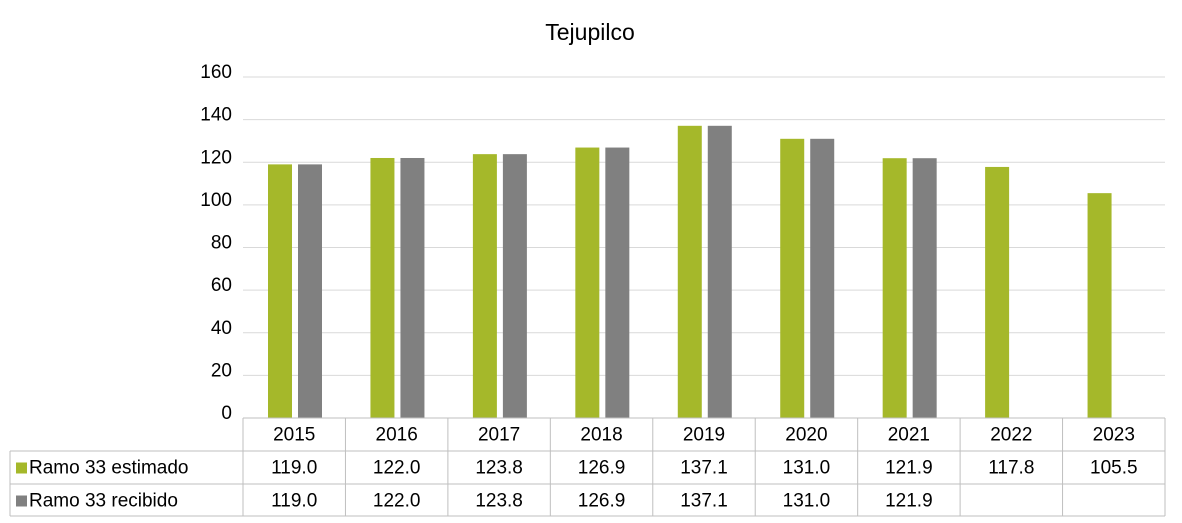 Image resolution: width=1182 pixels, height=523 pixels. Describe the element at coordinates (216, 200) in the screenshot. I see `y-tick-label: 100` at that location.